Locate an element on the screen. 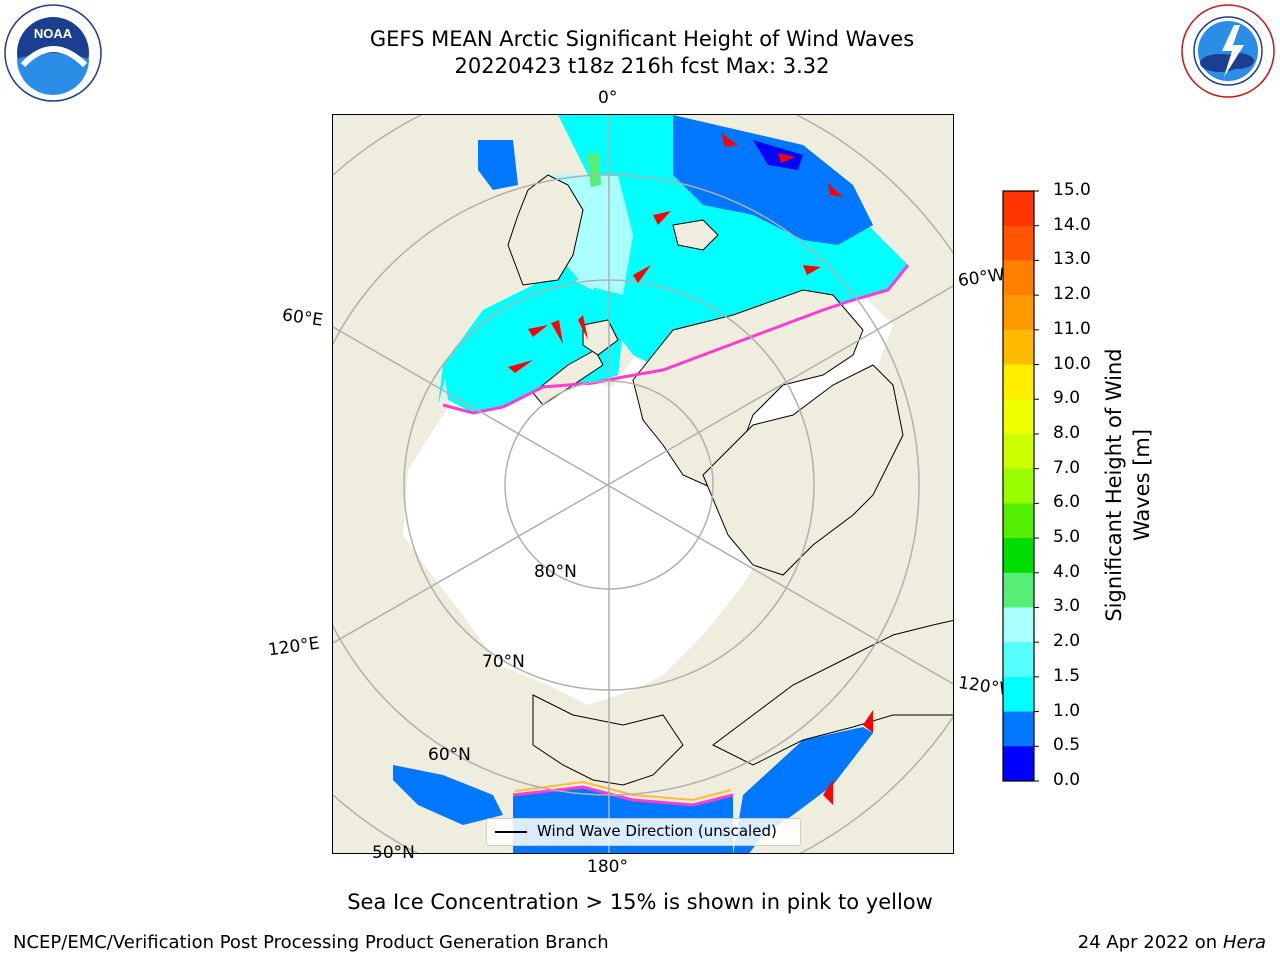 The width and height of the screenshot is (1280, 960). colorbar-label-line1: Significant Height of Wind is located at coordinates (1114, 485).